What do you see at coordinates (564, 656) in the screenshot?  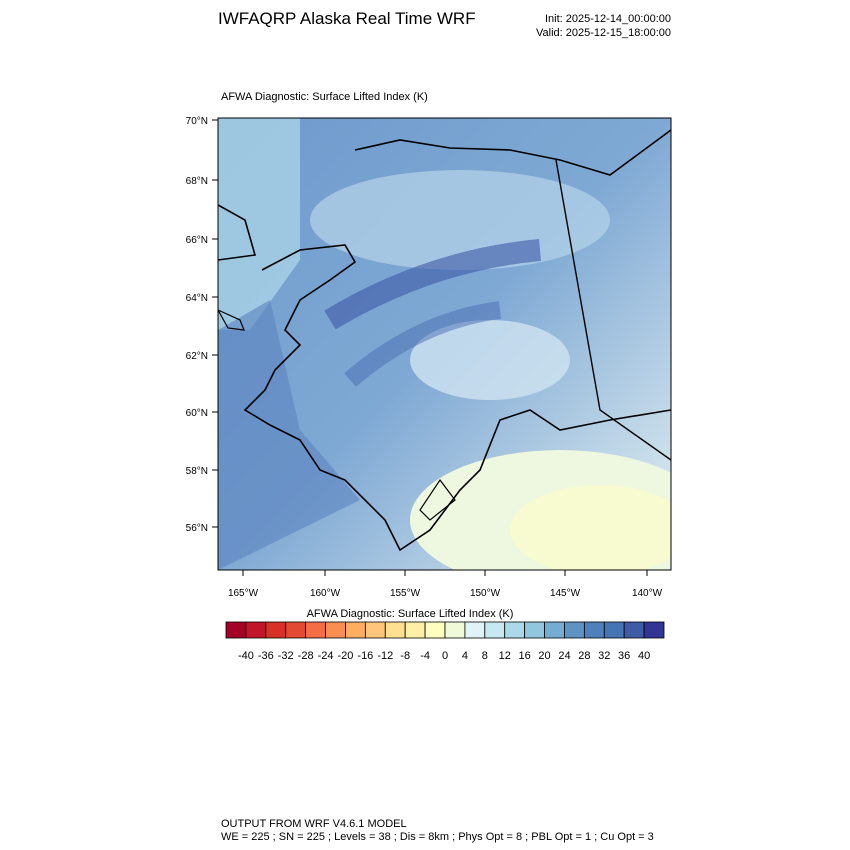 I see `colorbar-label: 24` at bounding box center [564, 656].